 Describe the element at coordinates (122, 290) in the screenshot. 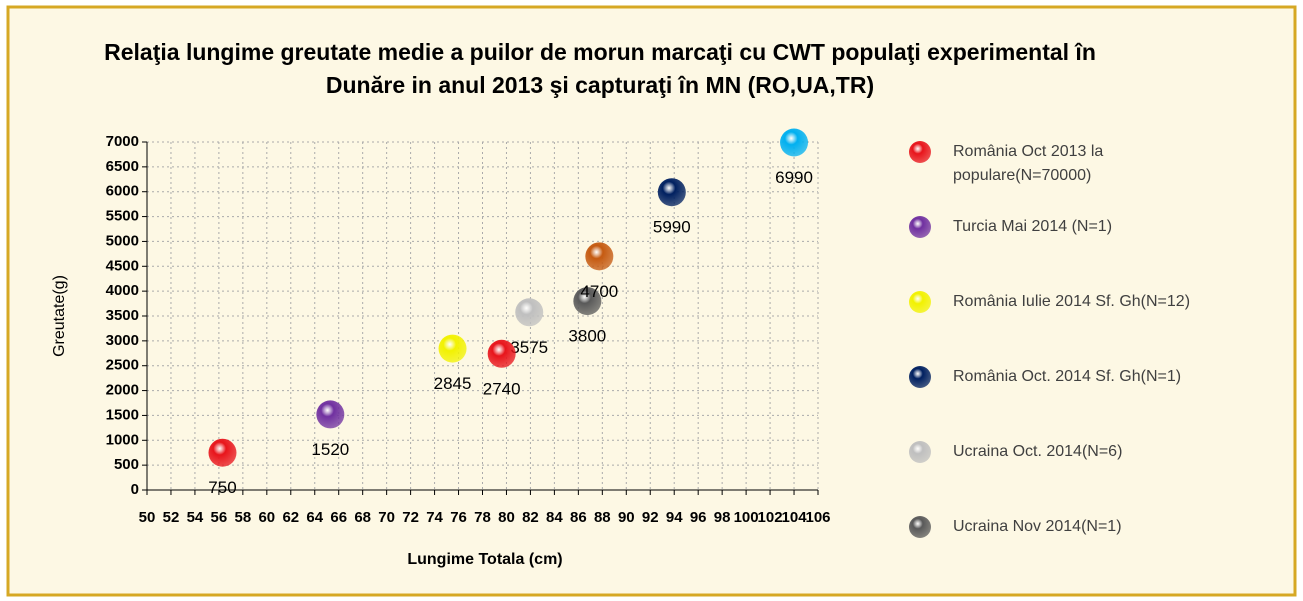

I see `y-tick-label: 4000` at that location.